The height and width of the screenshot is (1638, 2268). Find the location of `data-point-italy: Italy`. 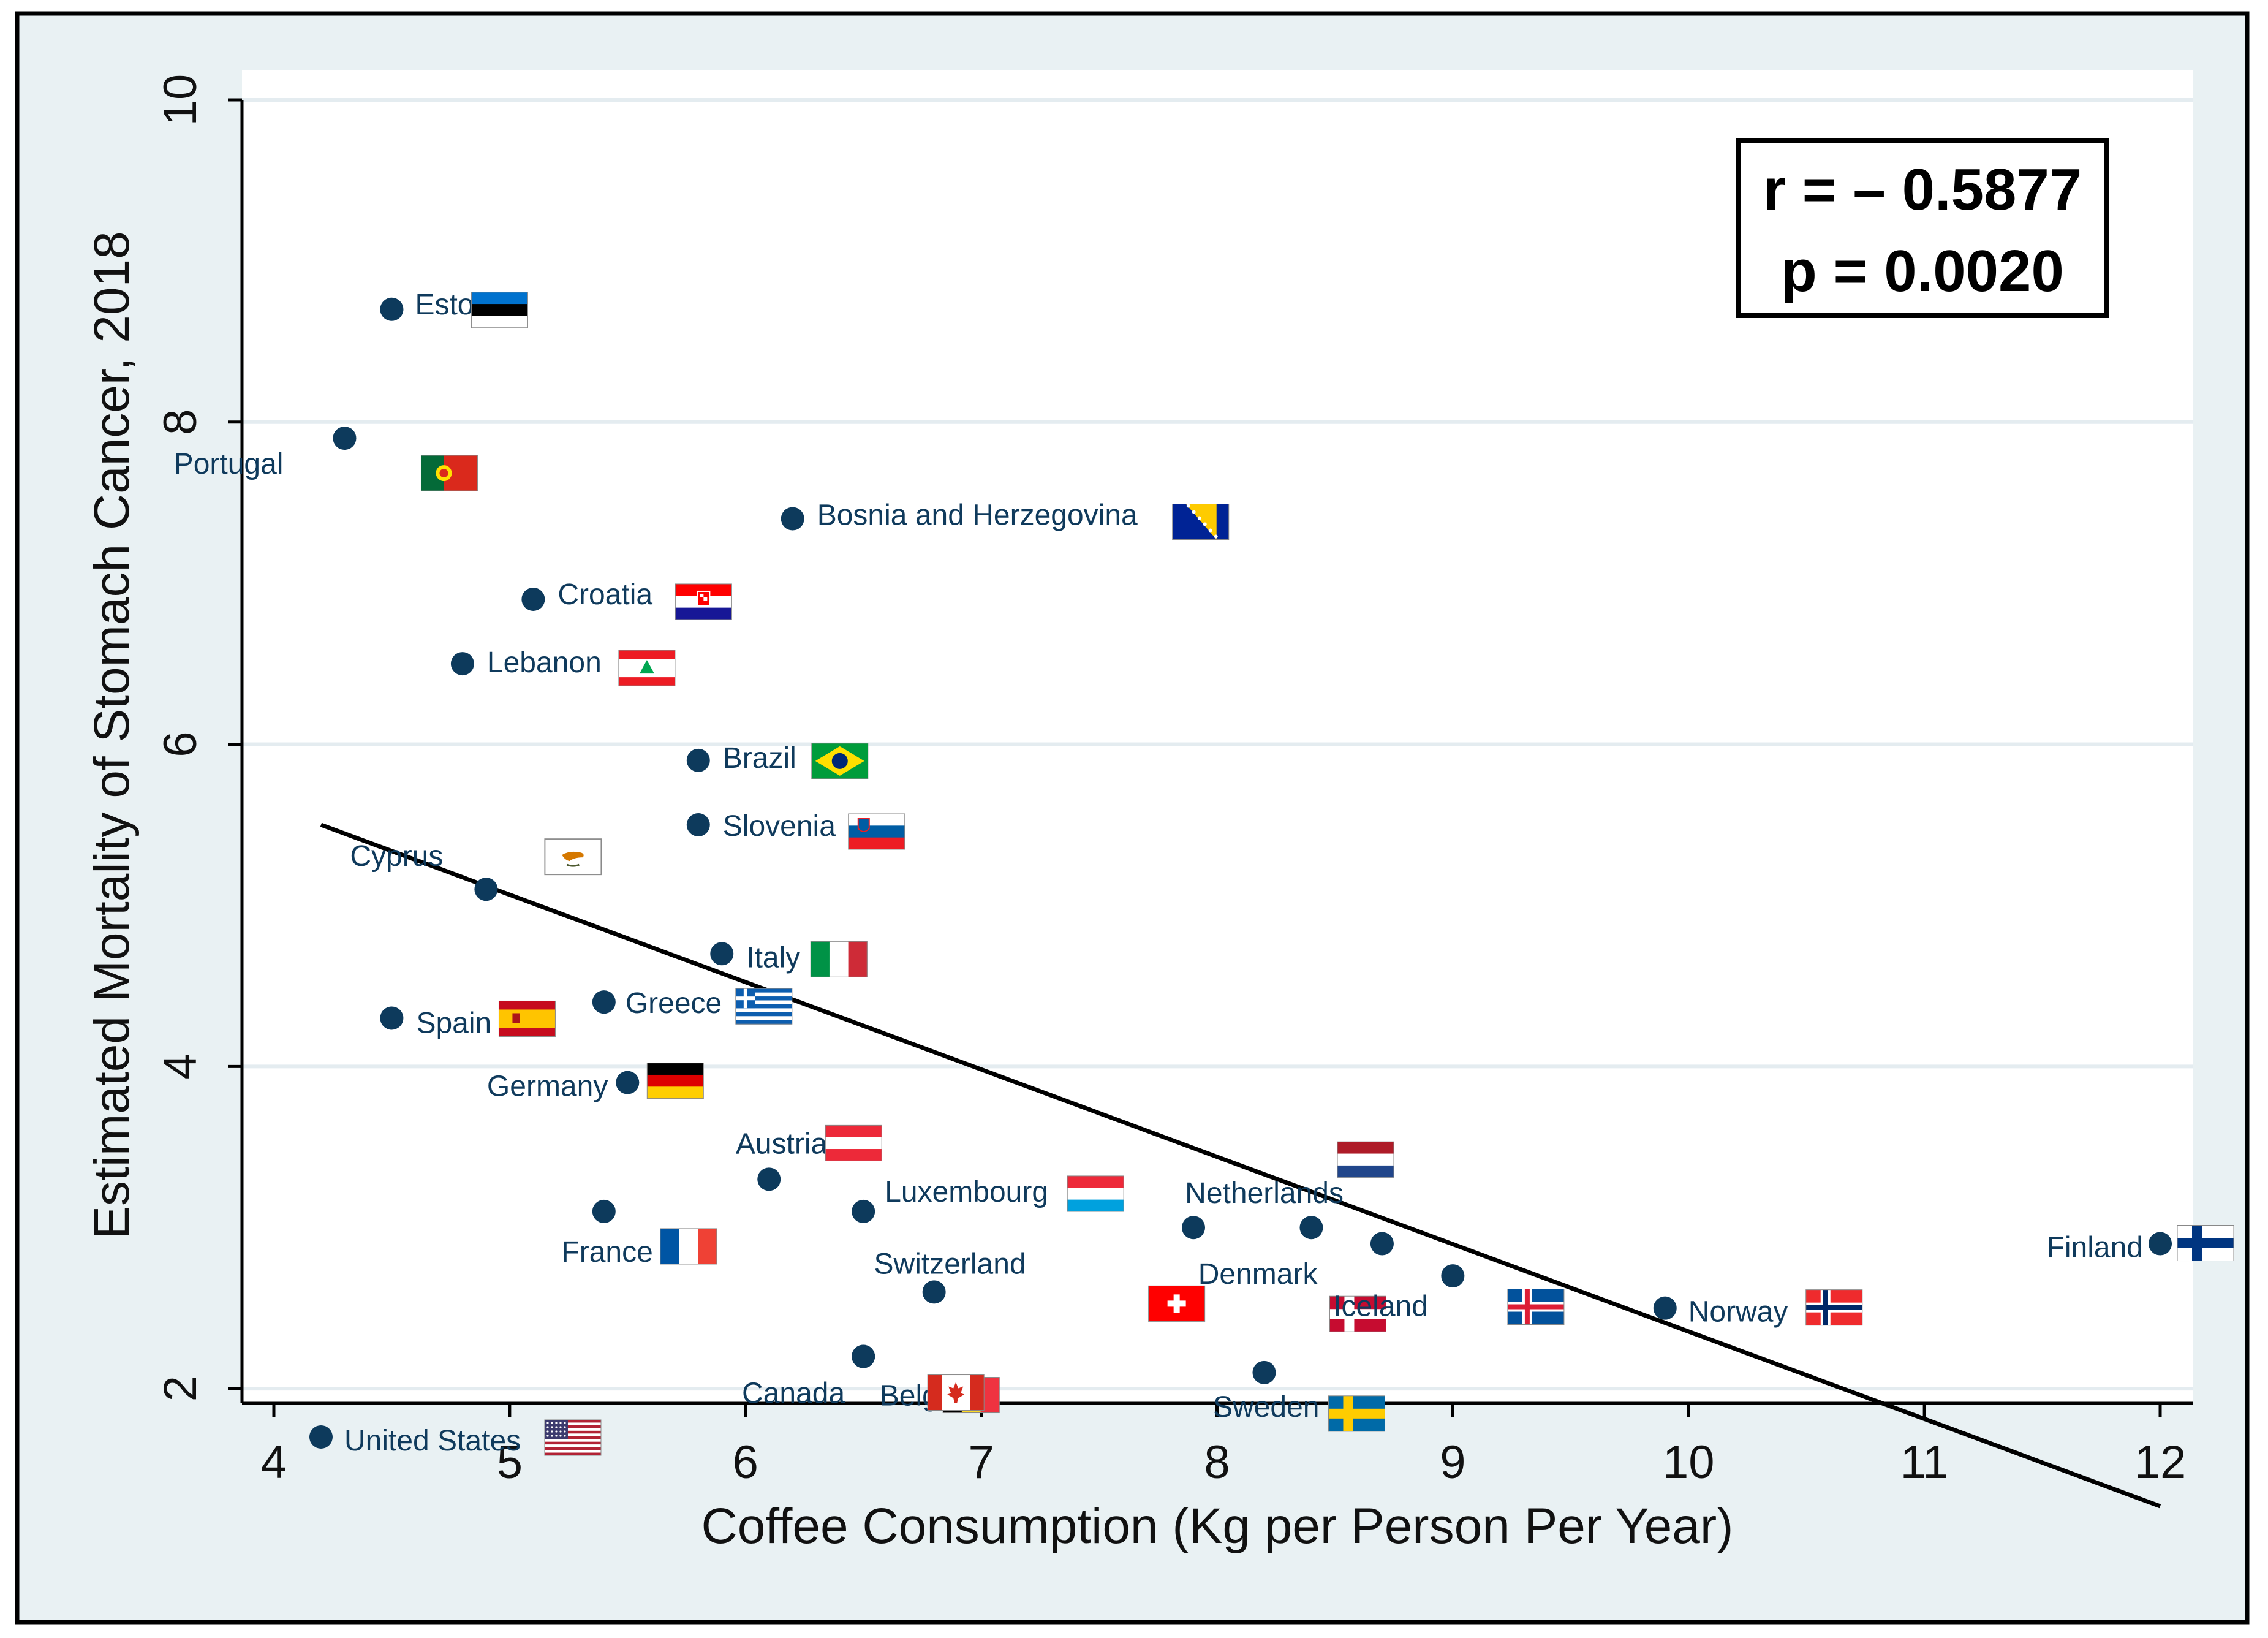

data-point-italy: Italy is located at coordinates (789, 959).